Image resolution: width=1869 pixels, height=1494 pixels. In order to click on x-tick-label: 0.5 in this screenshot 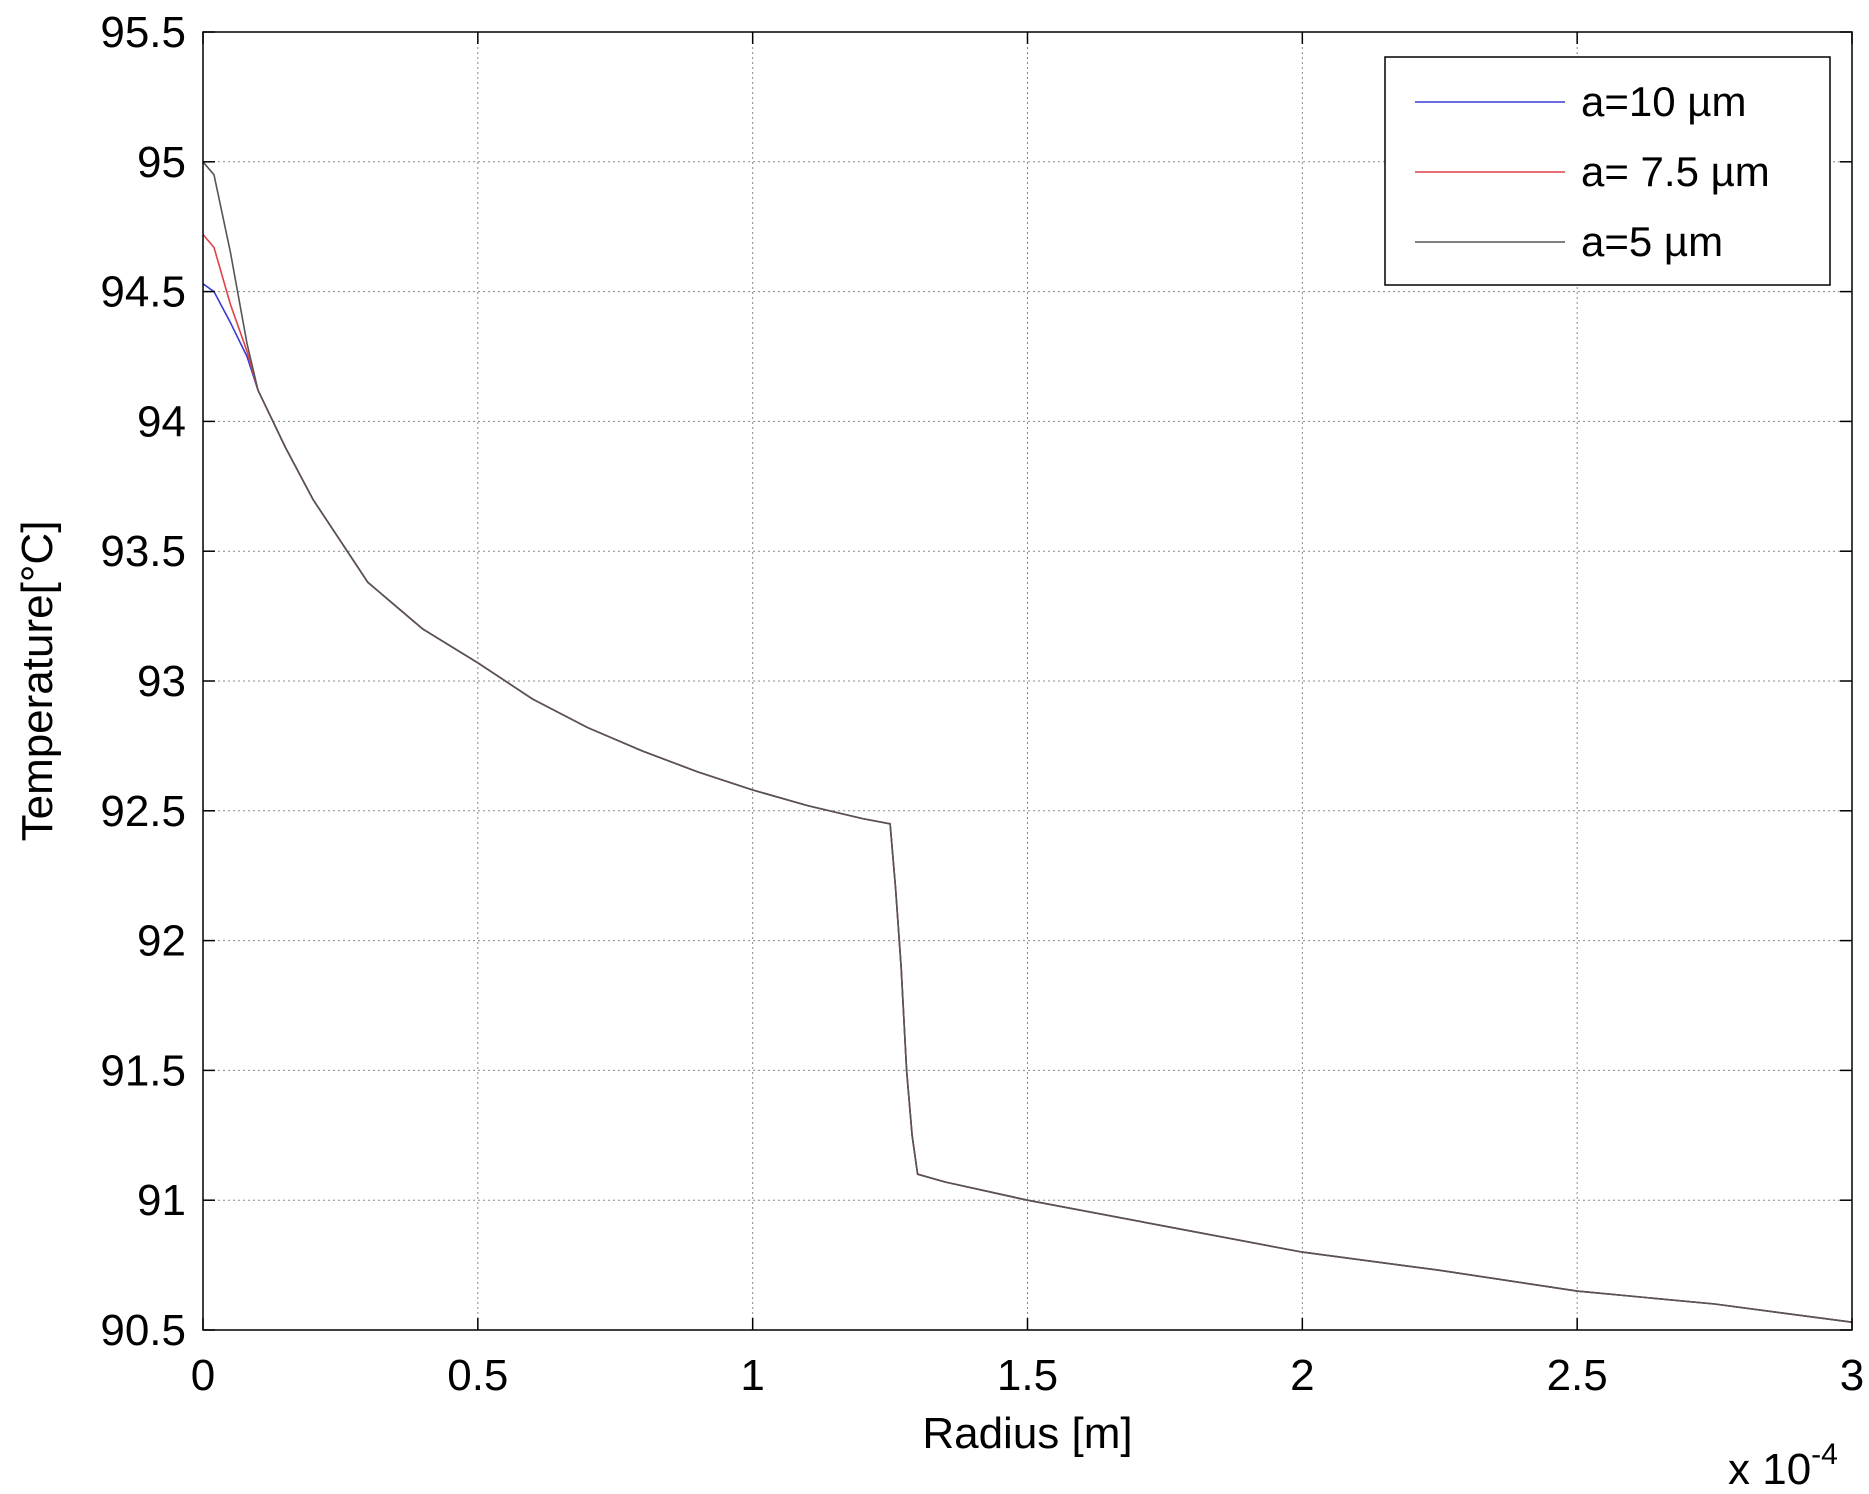, I will do `click(477, 1375)`.